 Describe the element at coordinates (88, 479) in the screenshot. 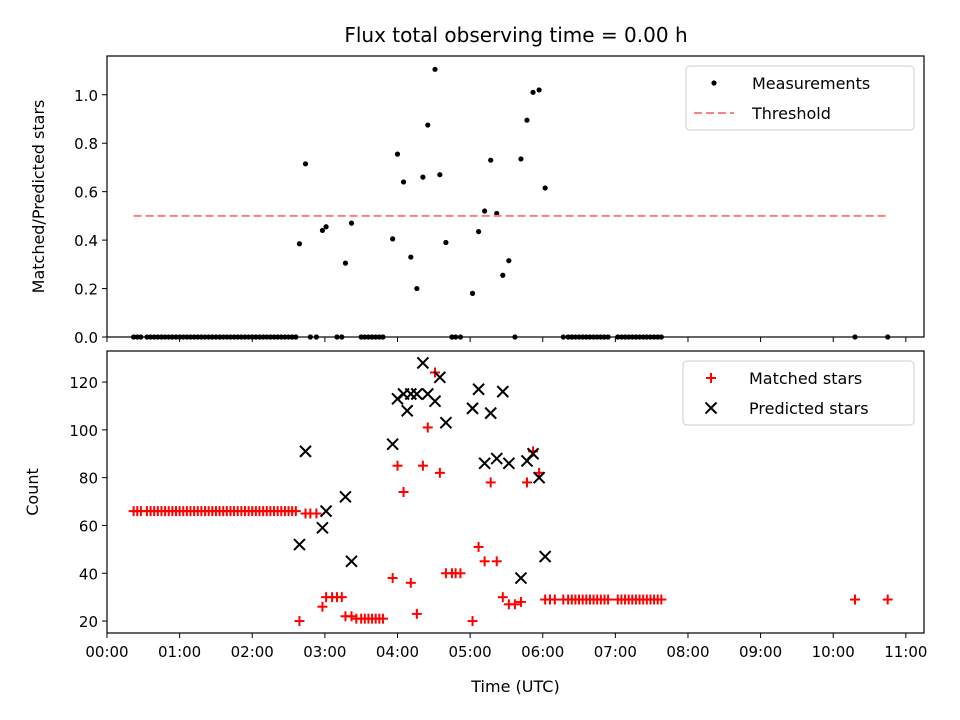

I see `y-tick-label: 80` at that location.